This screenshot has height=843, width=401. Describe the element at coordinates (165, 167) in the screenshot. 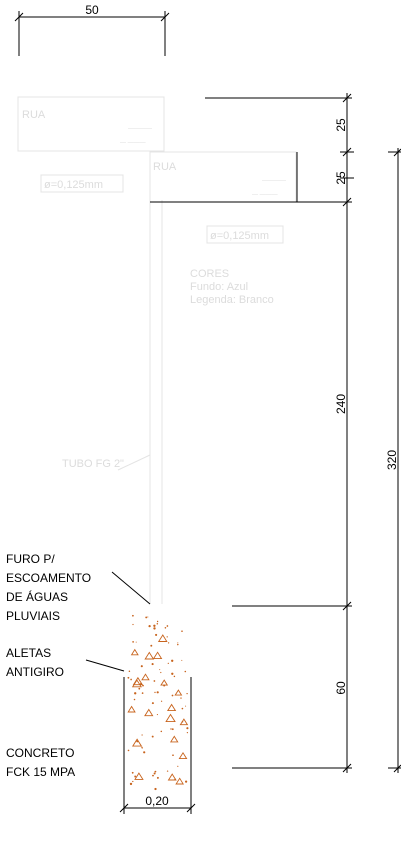

I see `second-plate-label: RUA` at that location.